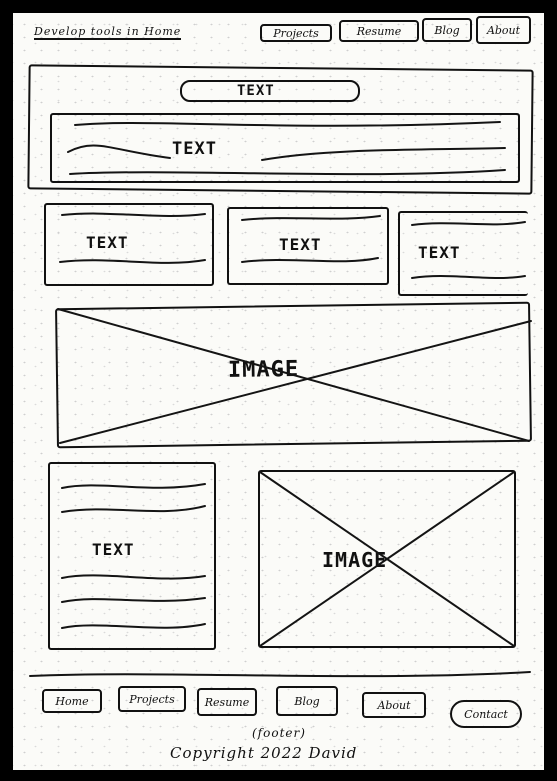  What do you see at coordinates (439, 252) in the screenshot?
I see `card-3-label: TEXT` at bounding box center [439, 252].